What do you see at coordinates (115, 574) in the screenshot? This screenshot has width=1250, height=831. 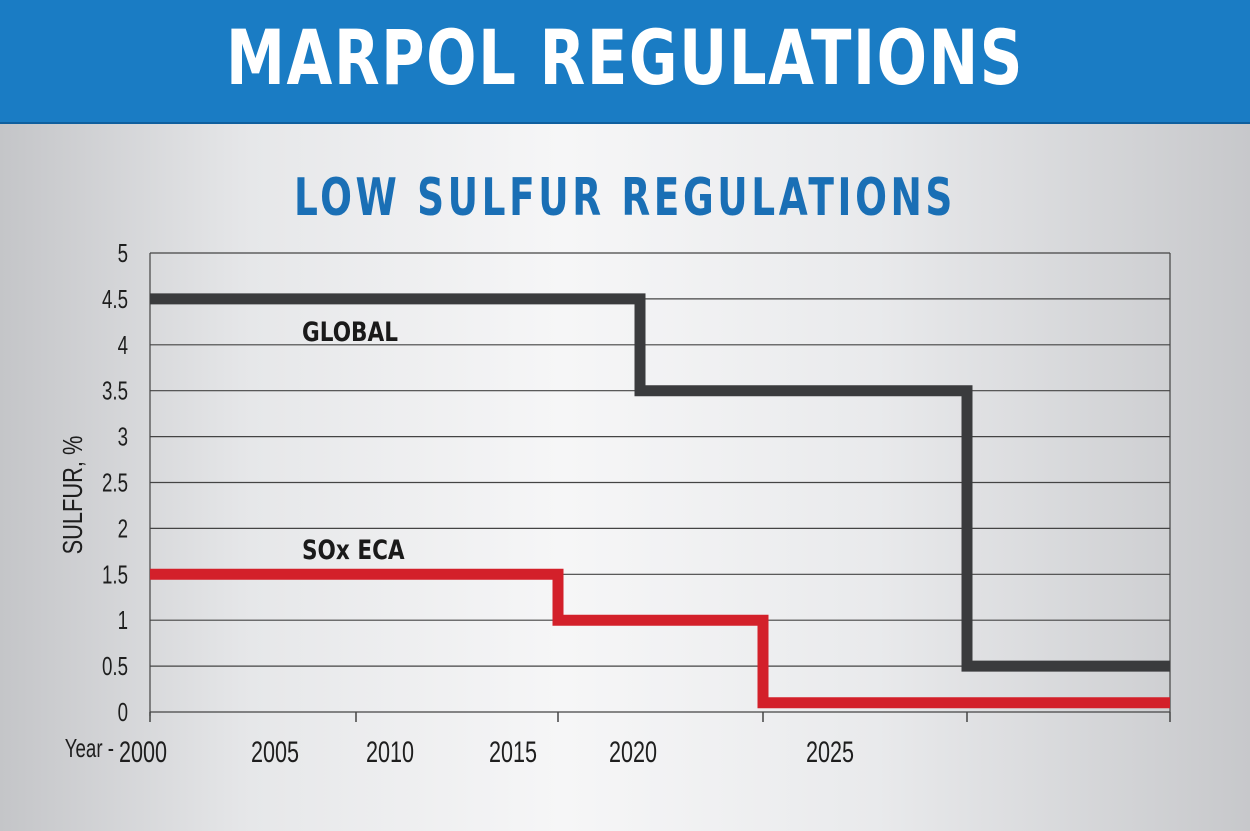 I see `y-tick-label: 1.5` at bounding box center [115, 574].